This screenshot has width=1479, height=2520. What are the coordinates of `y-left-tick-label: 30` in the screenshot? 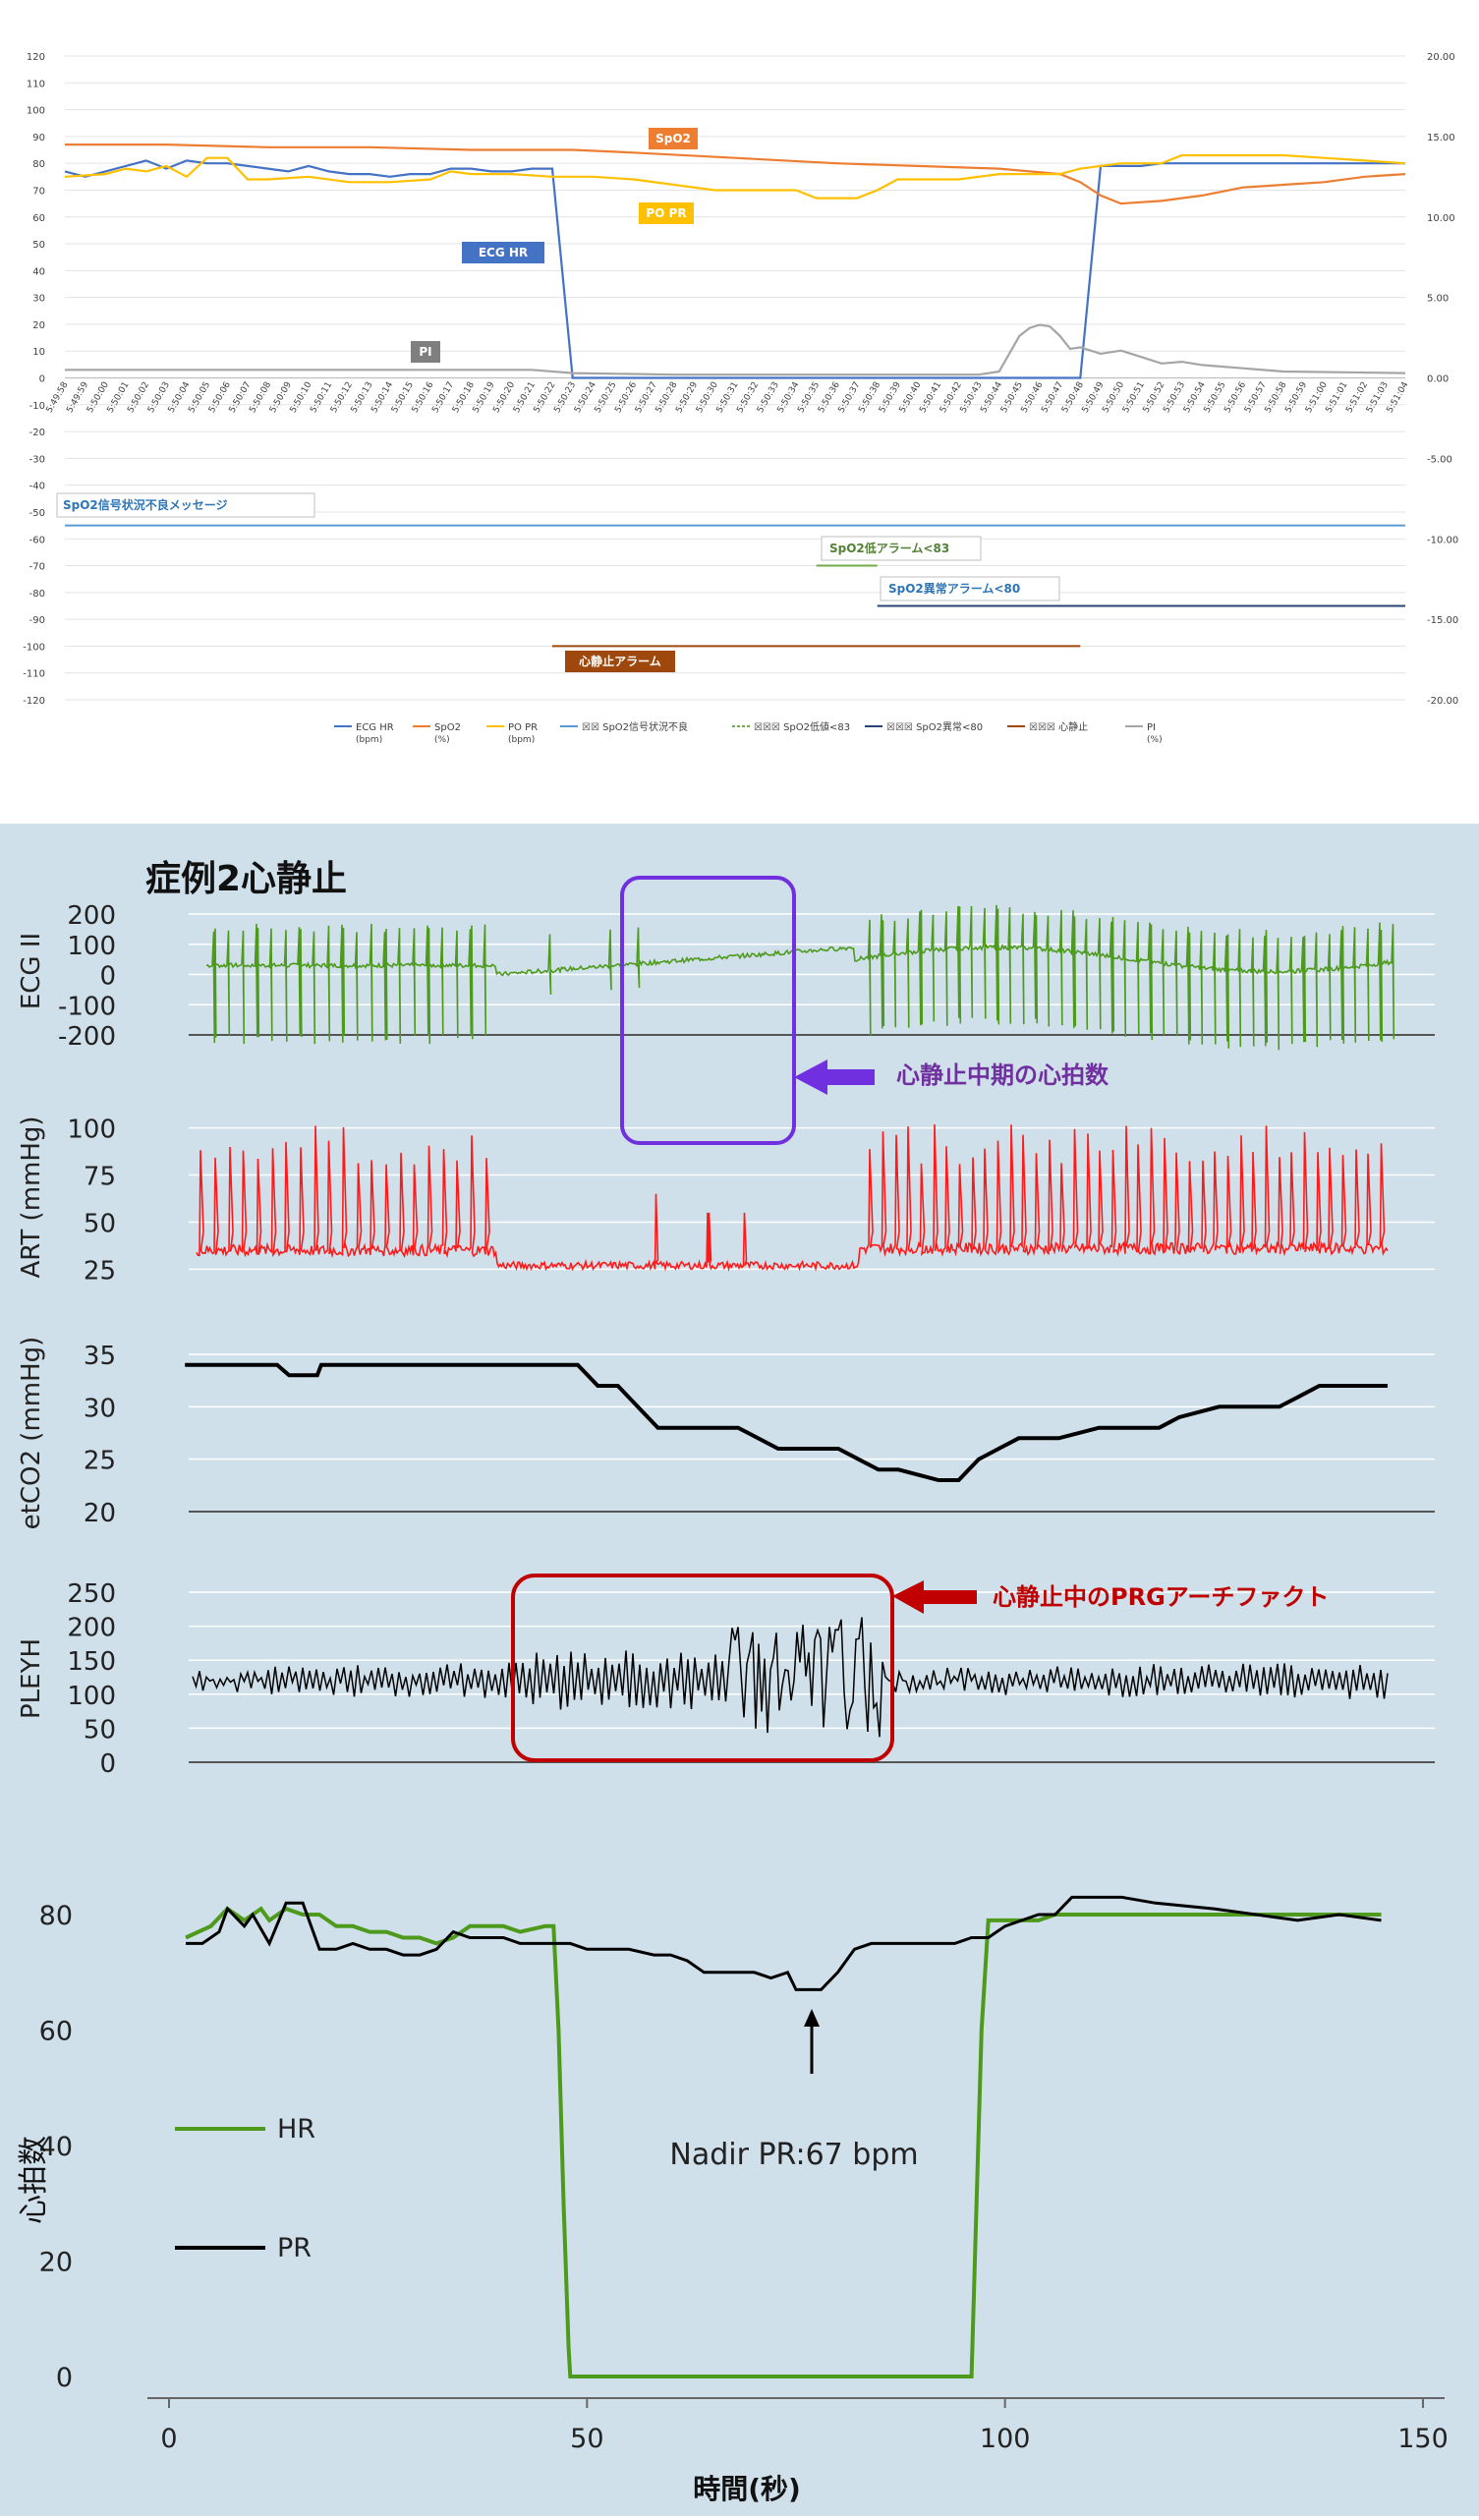 It's located at (39, 299).